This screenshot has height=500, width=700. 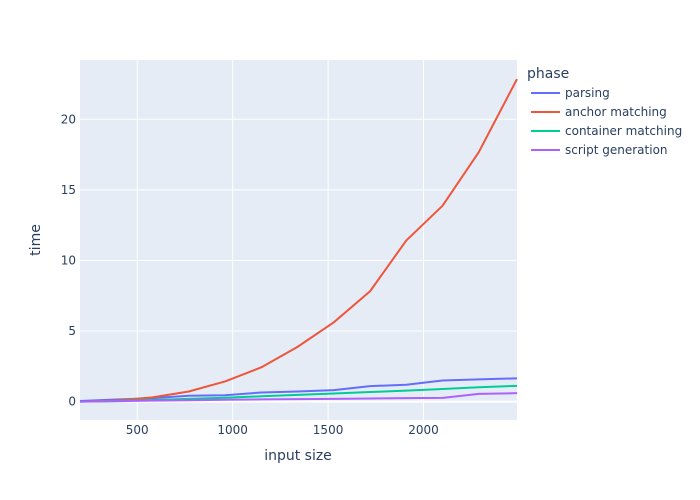 I want to click on legend-item-parsing: parsing, so click(x=570, y=93).